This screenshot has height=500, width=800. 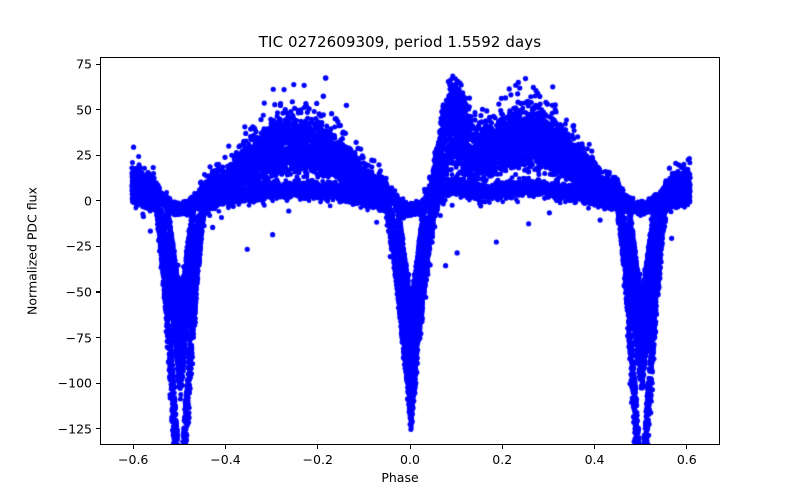 I want to click on y-tick-label: −50, so click(x=78, y=292).